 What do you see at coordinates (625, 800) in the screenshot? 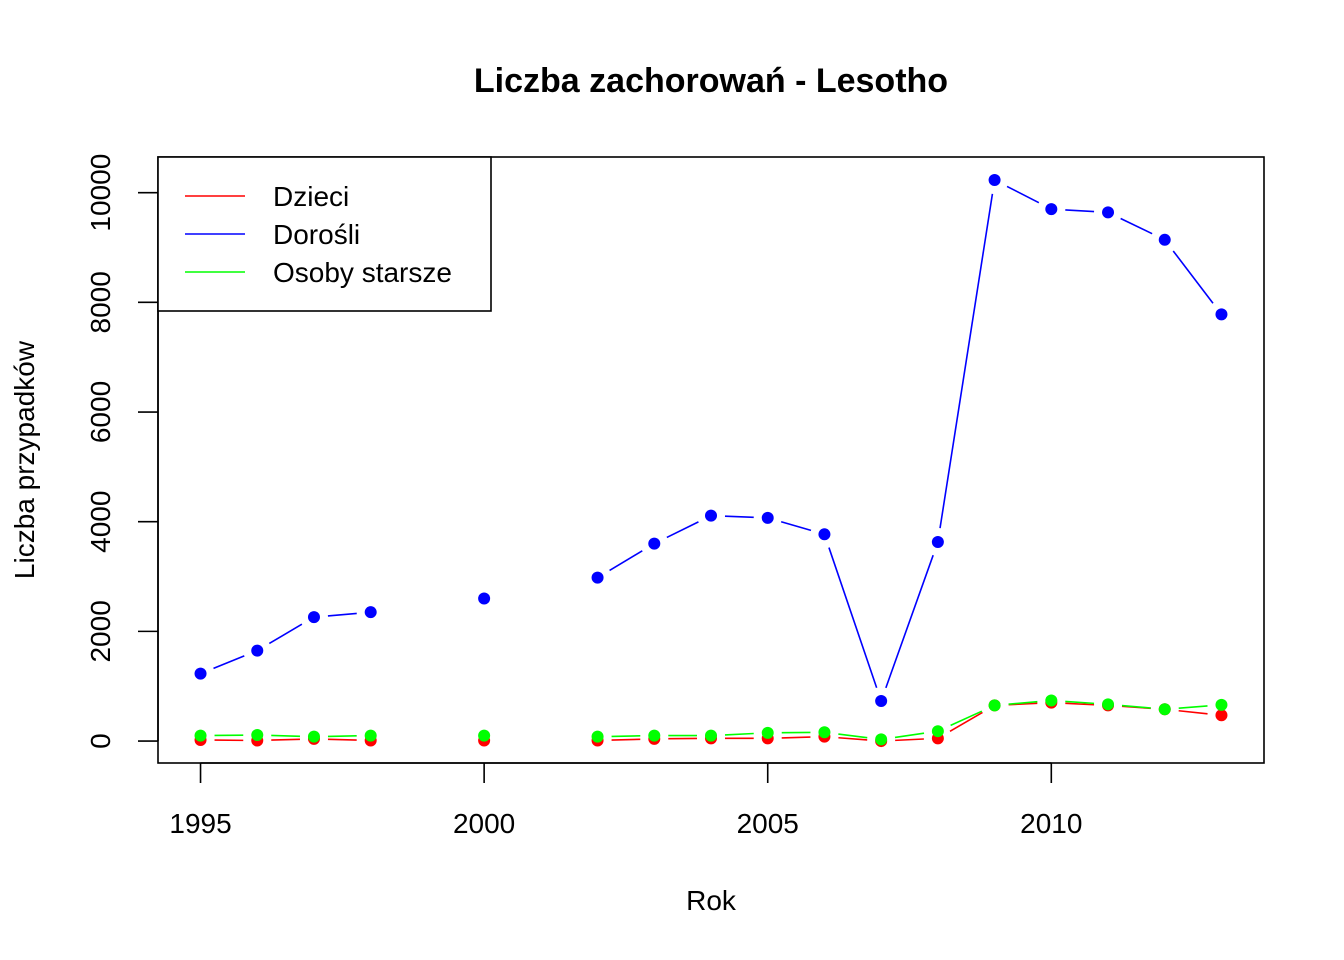
I see `x-axis: 1995 2000 2005 2010` at bounding box center [625, 800].